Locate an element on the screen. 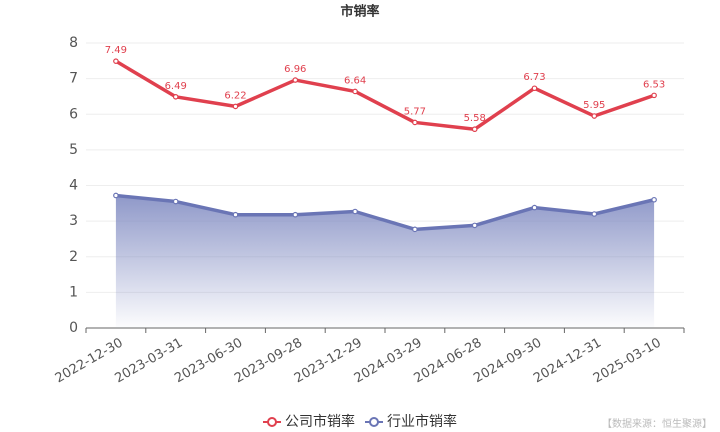  y-tick-label: 3 is located at coordinates (73, 221).